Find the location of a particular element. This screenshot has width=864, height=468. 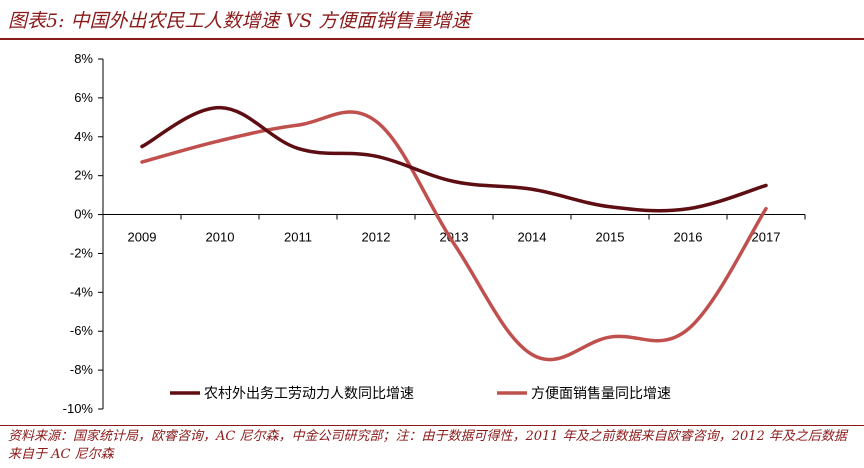

x-tick-label: 2011 is located at coordinates (298, 237).